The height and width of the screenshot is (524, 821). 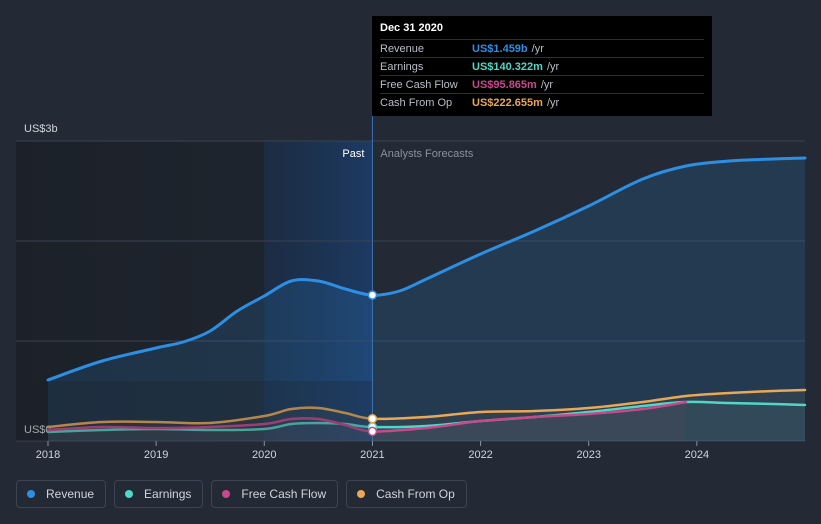 I want to click on x-tick-label: 2023, so click(x=588, y=455).